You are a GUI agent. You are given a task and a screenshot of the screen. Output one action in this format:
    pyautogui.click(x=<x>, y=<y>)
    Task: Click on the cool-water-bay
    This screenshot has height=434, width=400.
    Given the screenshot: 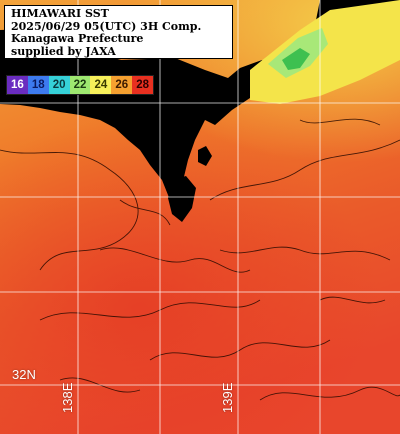 What is the action you would take?
    pyautogui.click(x=325, y=52)
    